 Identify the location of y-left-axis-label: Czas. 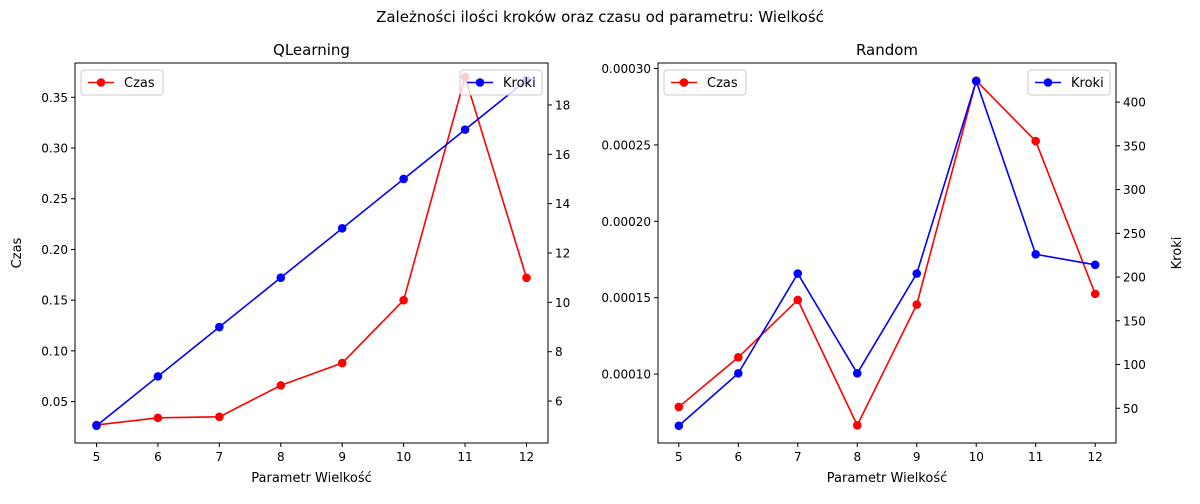
(17, 252).